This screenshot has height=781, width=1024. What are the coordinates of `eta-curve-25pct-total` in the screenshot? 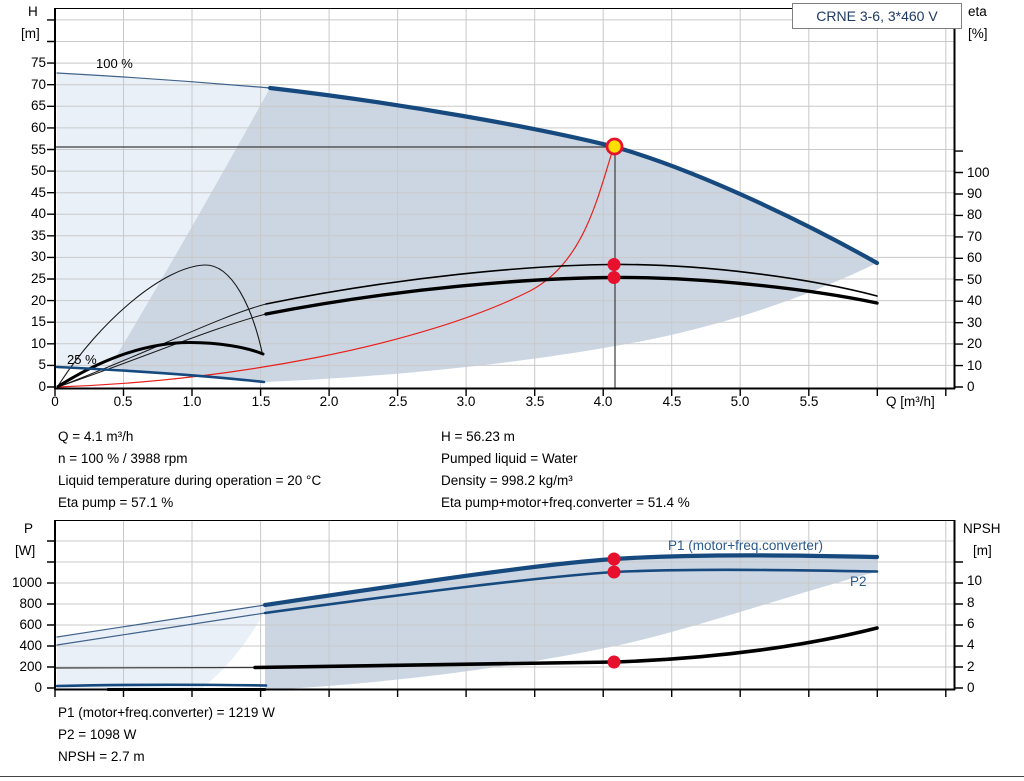 It's located at (160, 364).